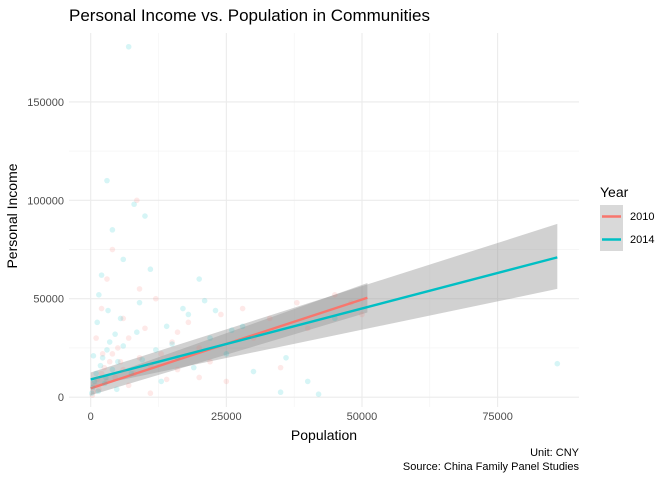 This screenshot has width=672, height=480. What do you see at coordinates (226, 417) in the screenshot?
I see `x-tick-label: 25000` at bounding box center [226, 417].